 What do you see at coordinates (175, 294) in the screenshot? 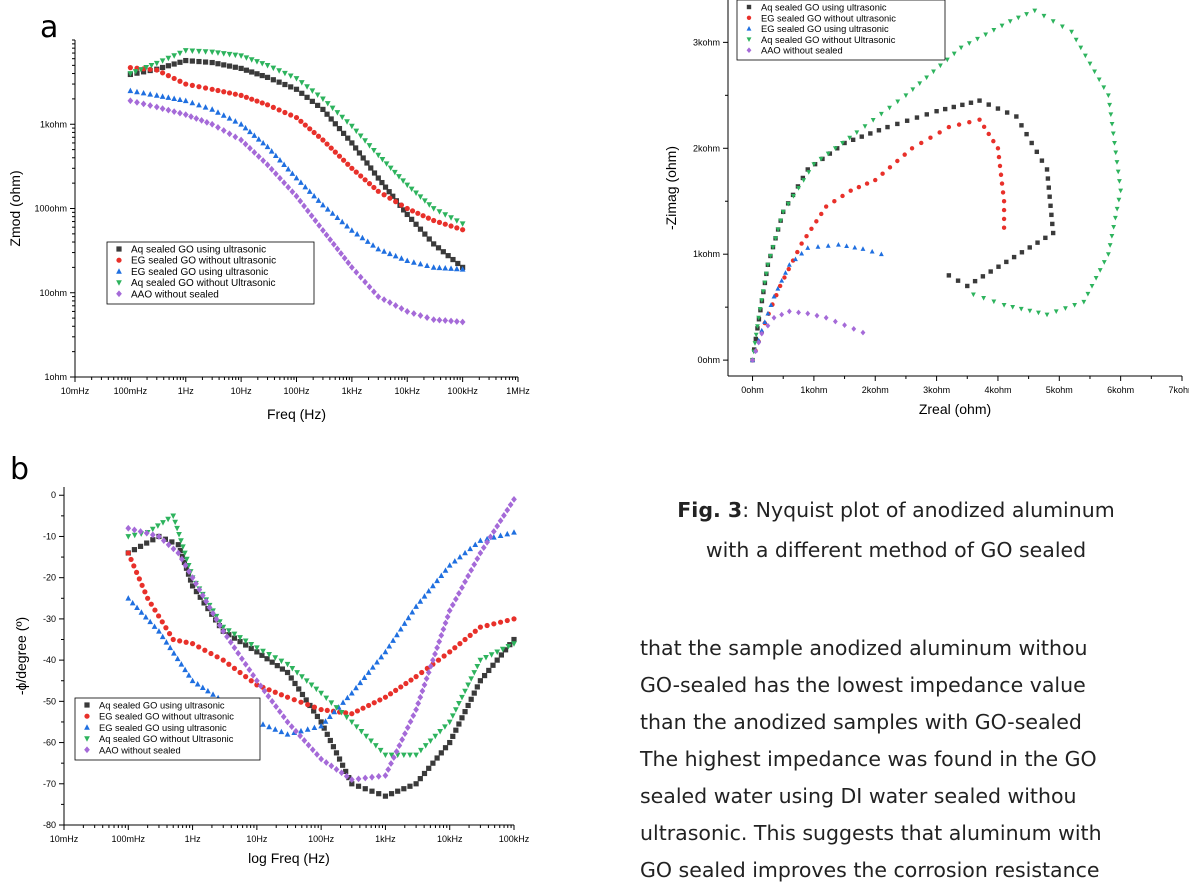
I see `legend-label: AAO without sealed` at bounding box center [175, 294].